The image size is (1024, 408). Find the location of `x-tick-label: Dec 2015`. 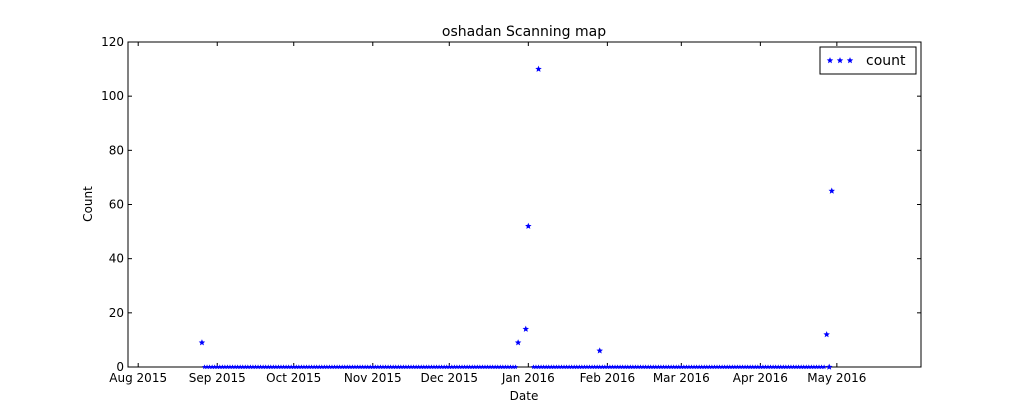

x-tick-label: Dec 2015 is located at coordinates (449, 378).